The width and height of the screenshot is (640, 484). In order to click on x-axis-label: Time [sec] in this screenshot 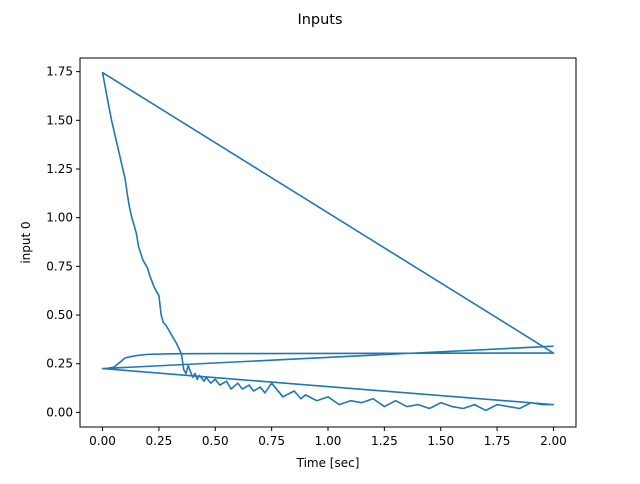, I will do `click(328, 463)`.